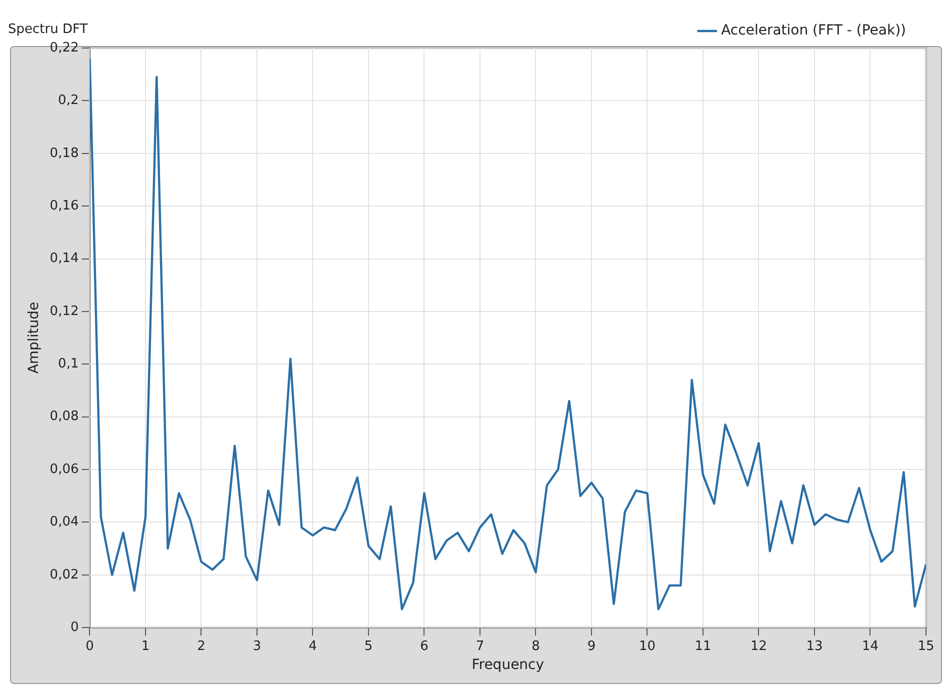 This screenshot has width=948, height=686. I want to click on y-tick-label: 0,22, so click(64, 48).